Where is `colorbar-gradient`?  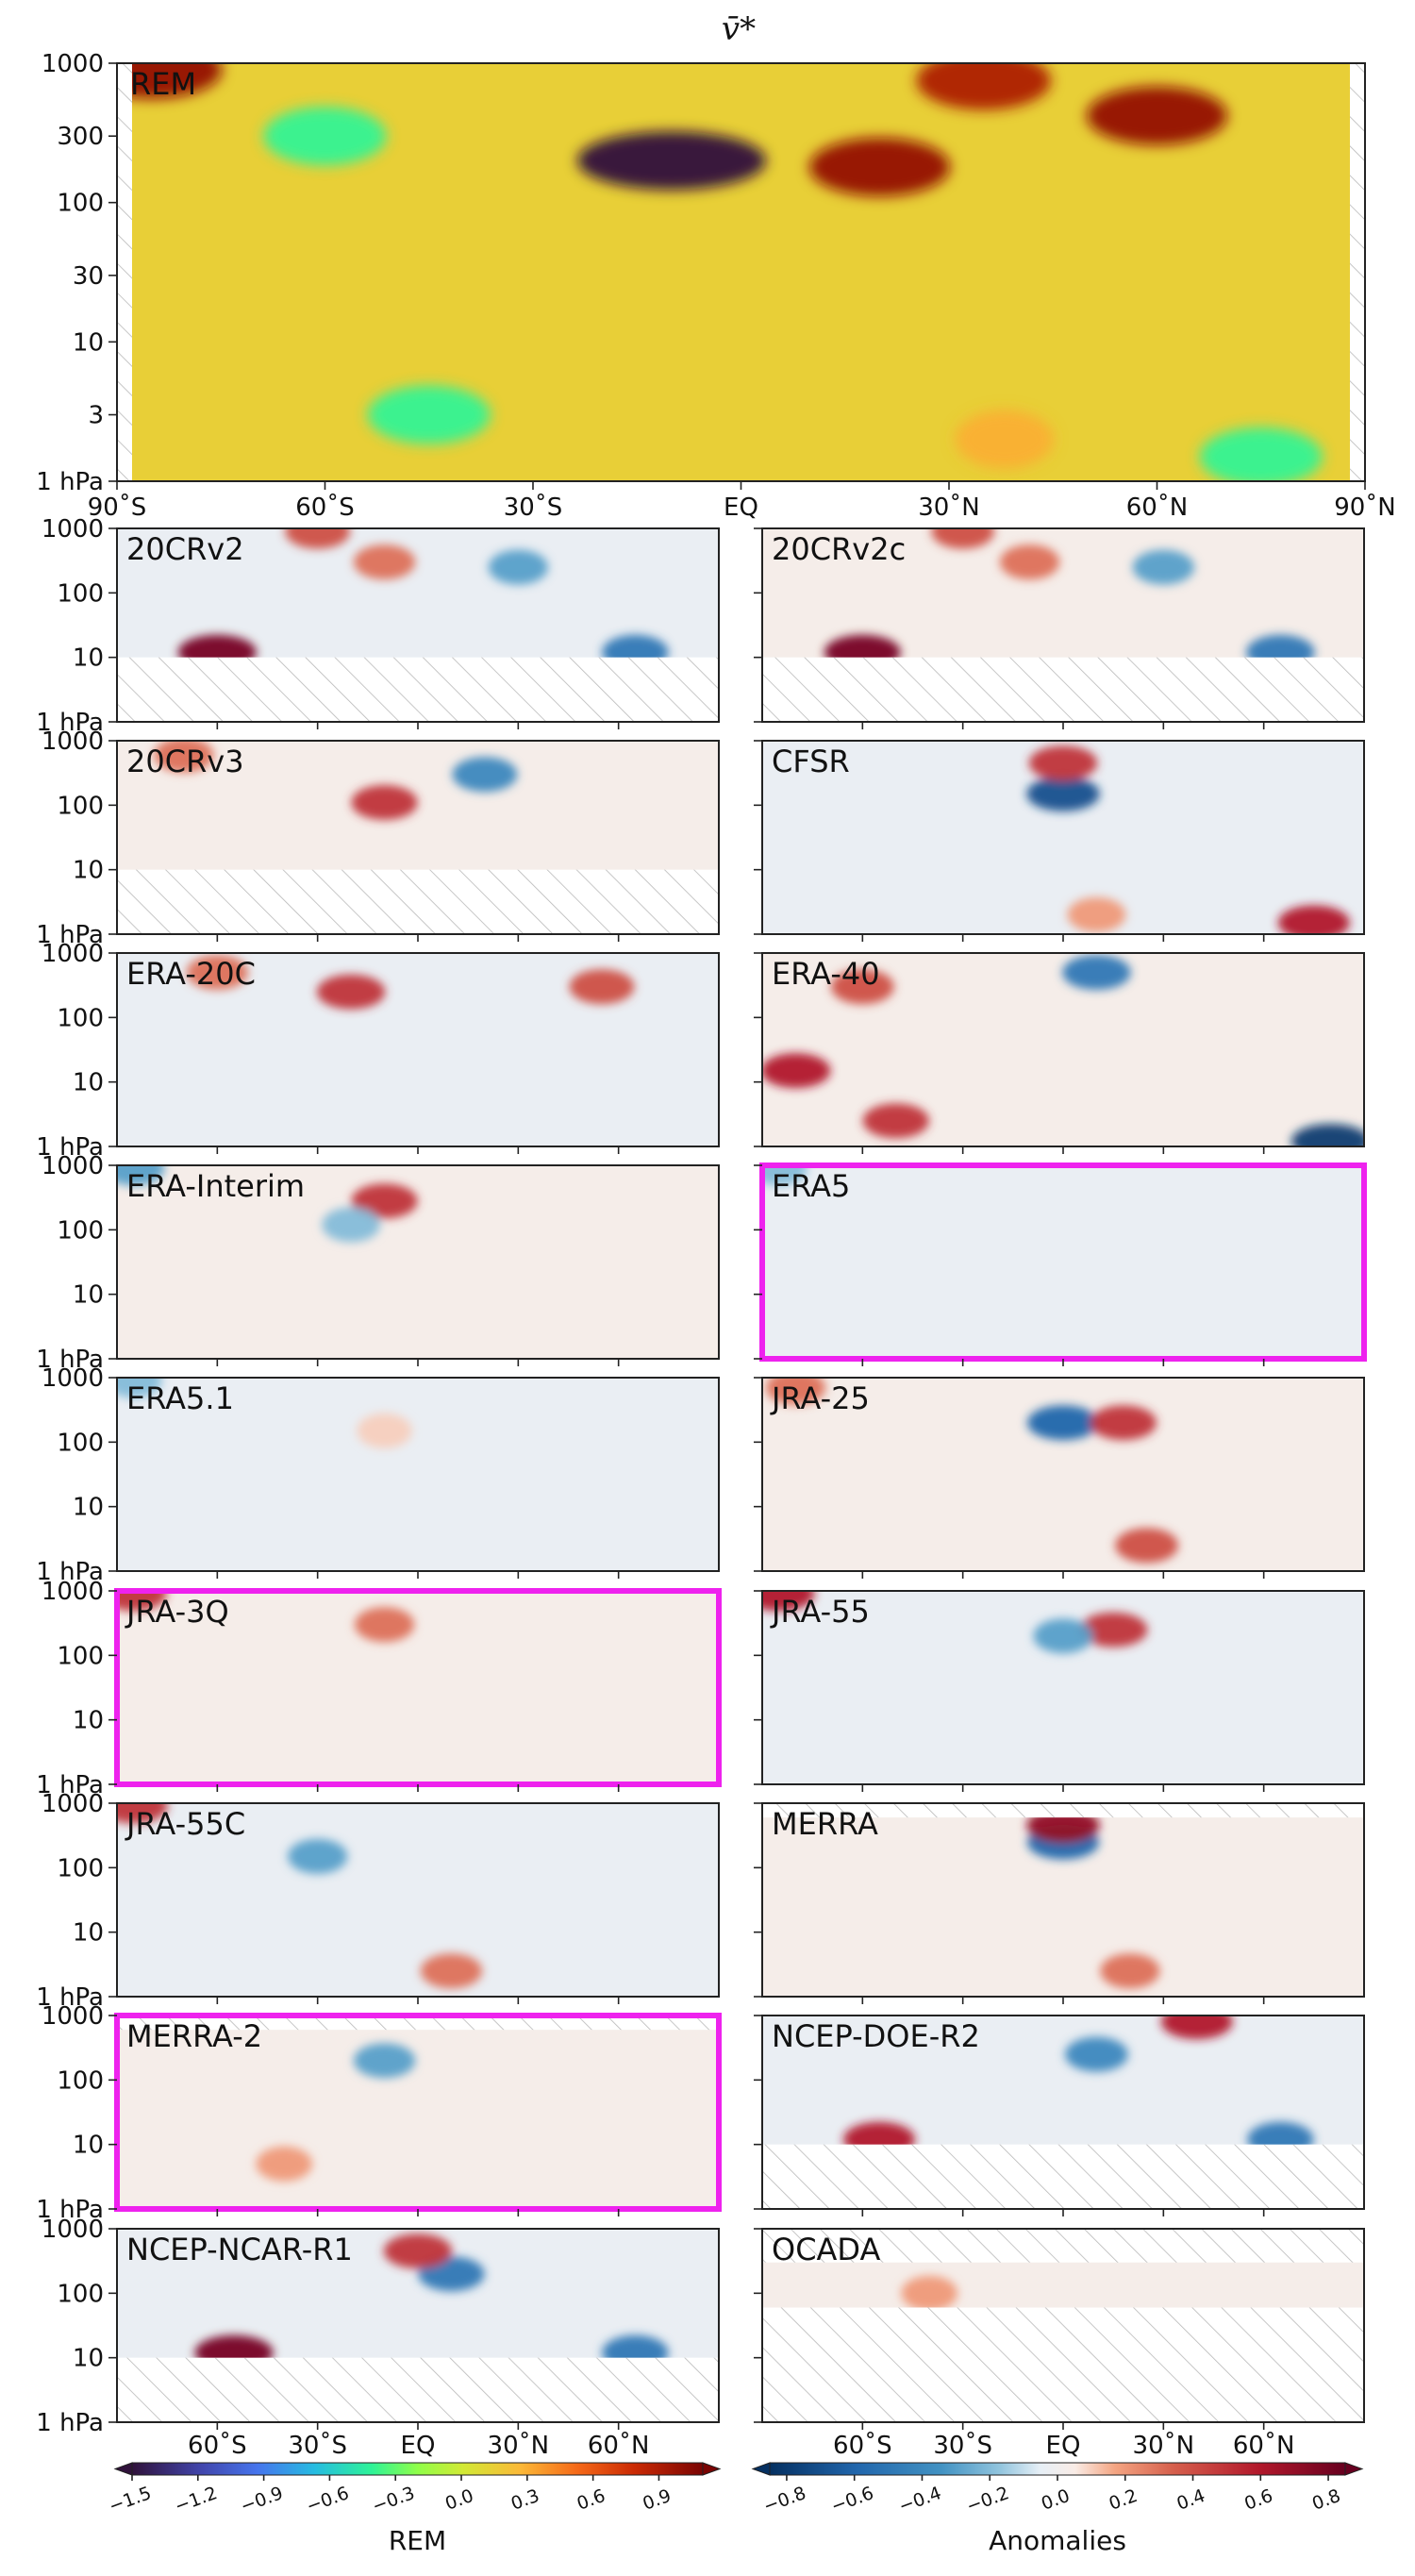 colorbar-gradient is located at coordinates (417, 2469).